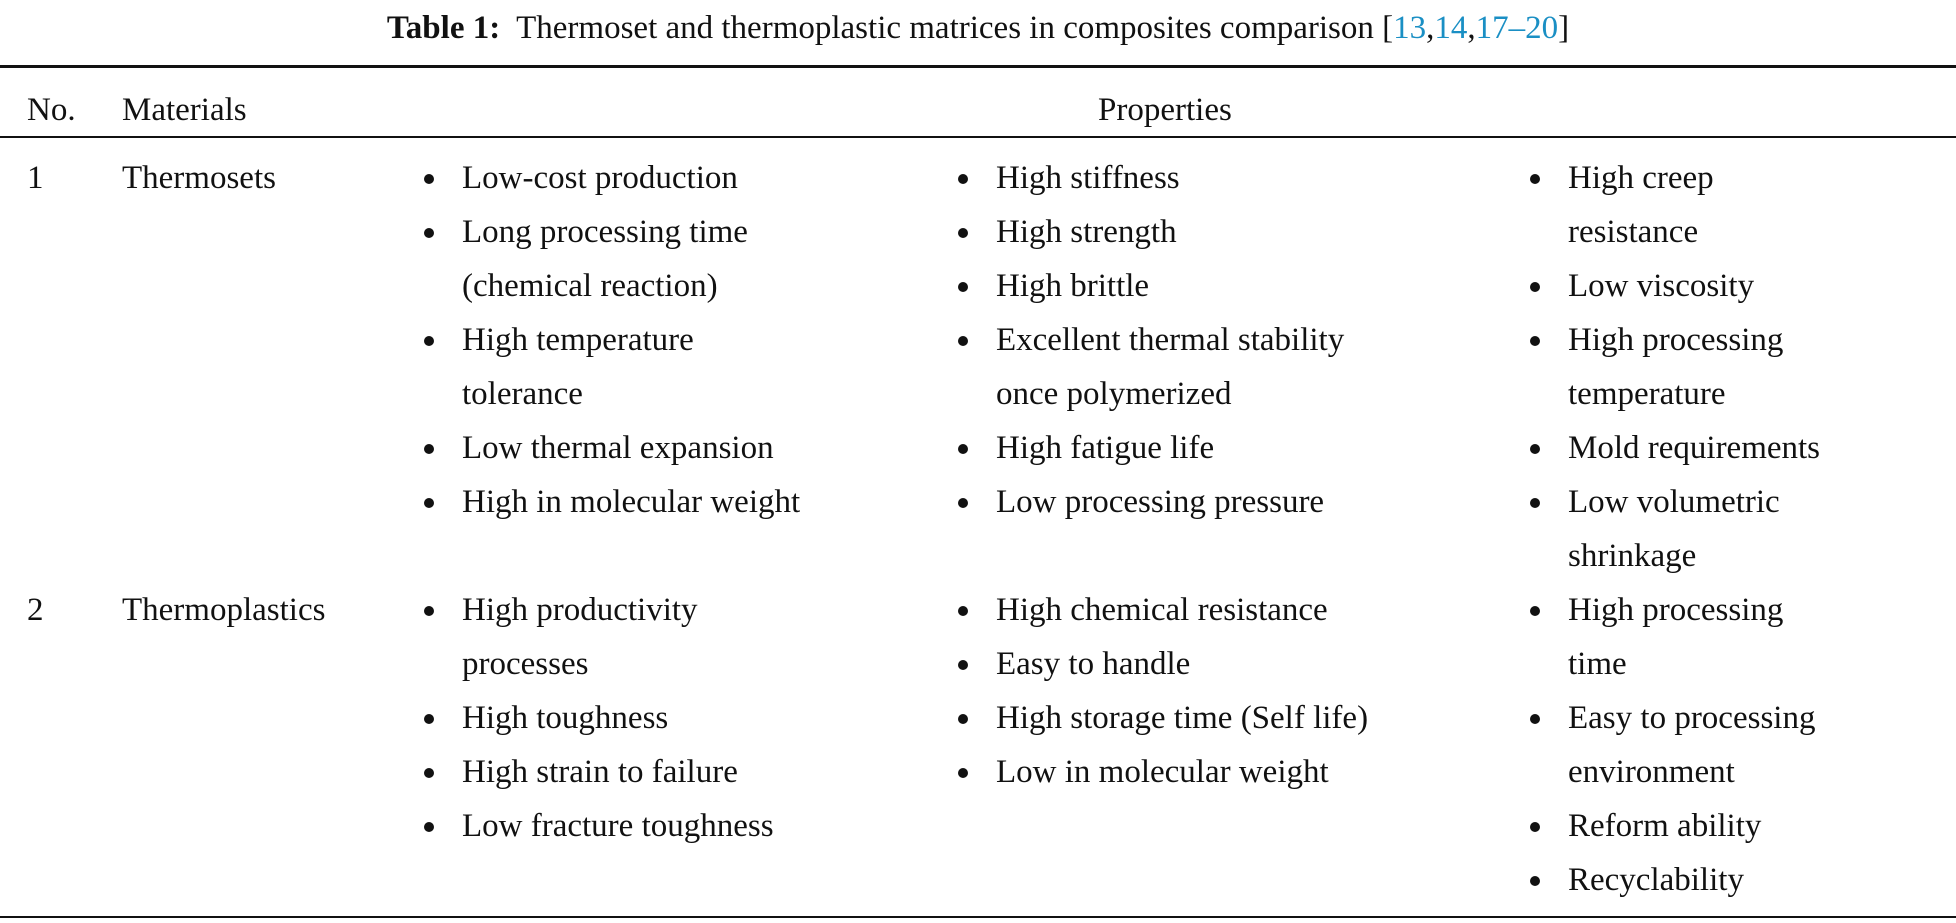  What do you see at coordinates (1163, 664) in the screenshot?
I see `property-item: Easy to handle` at bounding box center [1163, 664].